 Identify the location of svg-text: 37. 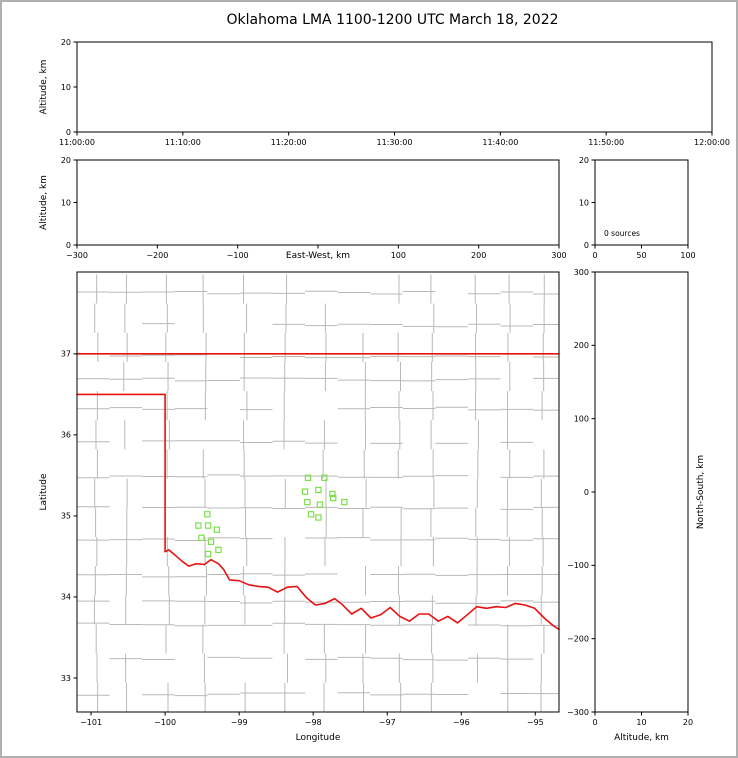
(66, 354).